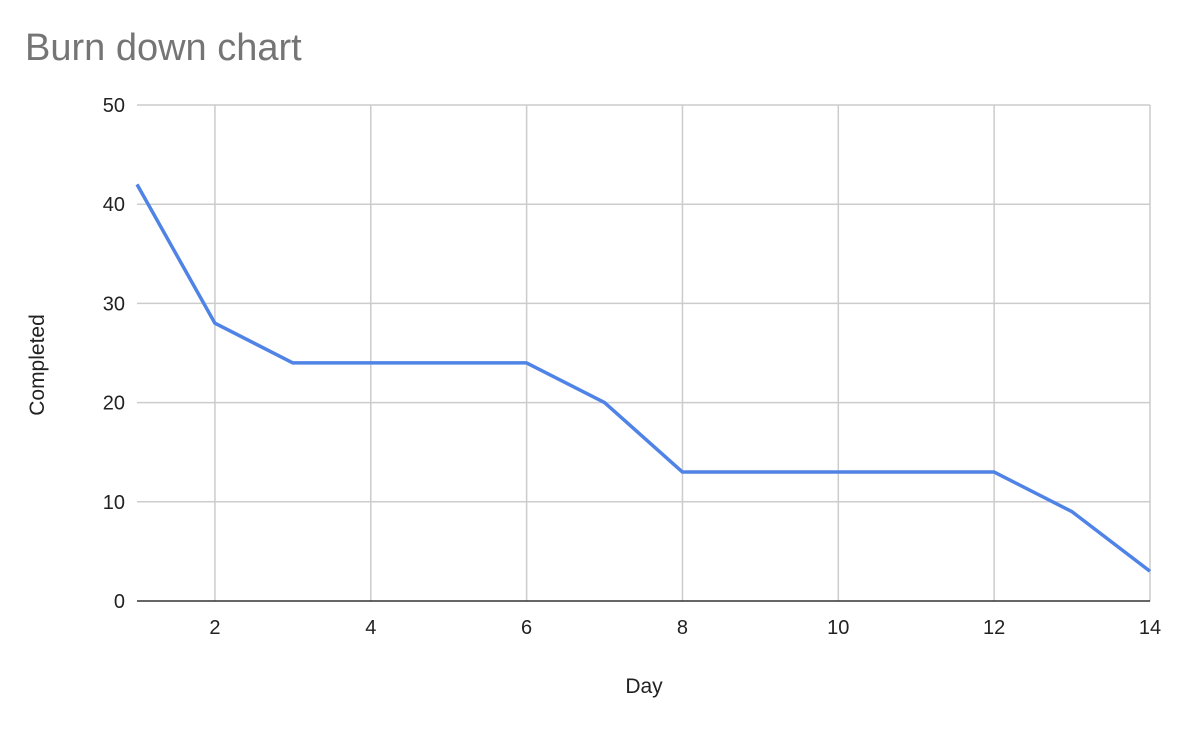  What do you see at coordinates (163, 48) in the screenshot?
I see `chart-title: Burn down chart` at bounding box center [163, 48].